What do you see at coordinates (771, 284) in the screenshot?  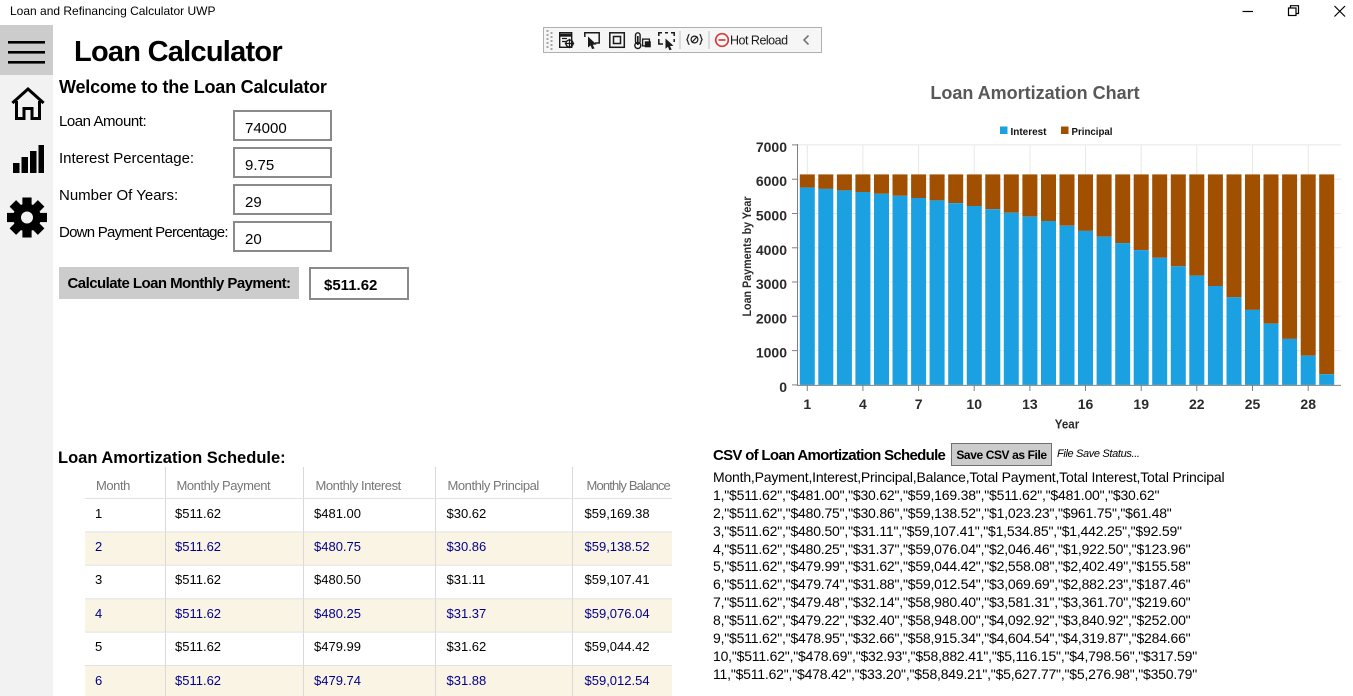 I see `svg-text: 3000` at bounding box center [771, 284].